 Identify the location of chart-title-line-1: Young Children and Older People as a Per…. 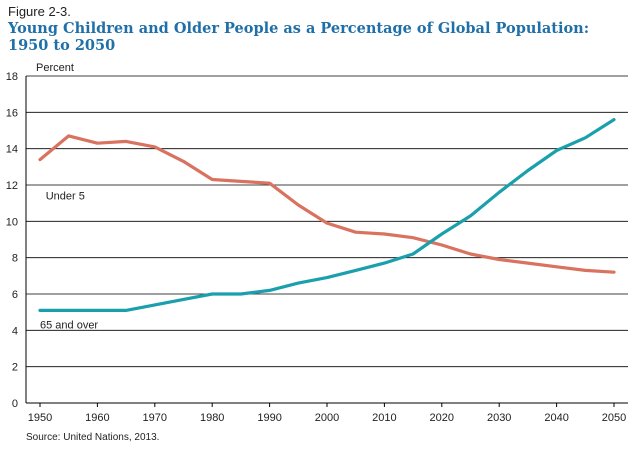
(299, 28).